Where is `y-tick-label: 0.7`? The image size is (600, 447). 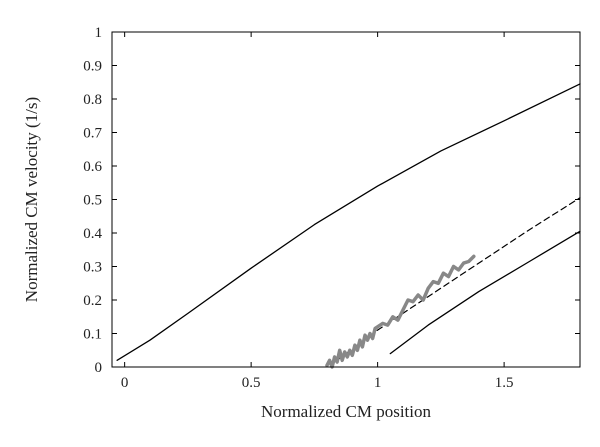 y-tick-label: 0.7 is located at coordinates (92, 134).